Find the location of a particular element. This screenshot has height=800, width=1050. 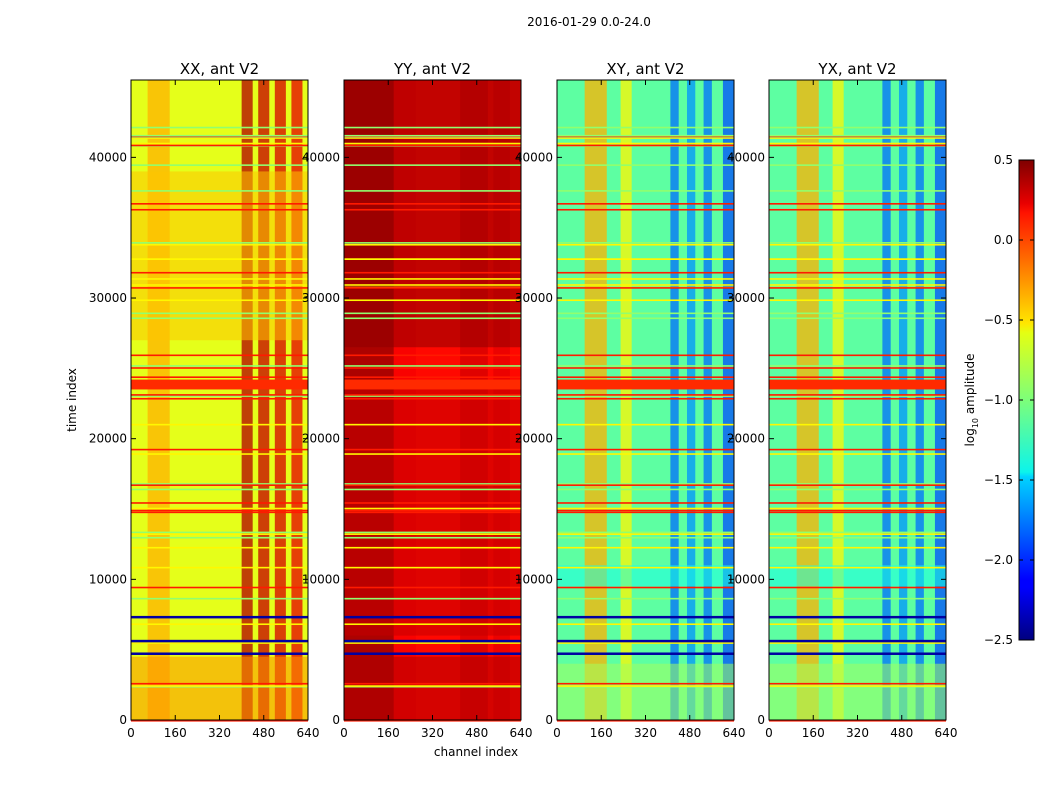

heatmap-yx-time-band is located at coordinates (857, 691).